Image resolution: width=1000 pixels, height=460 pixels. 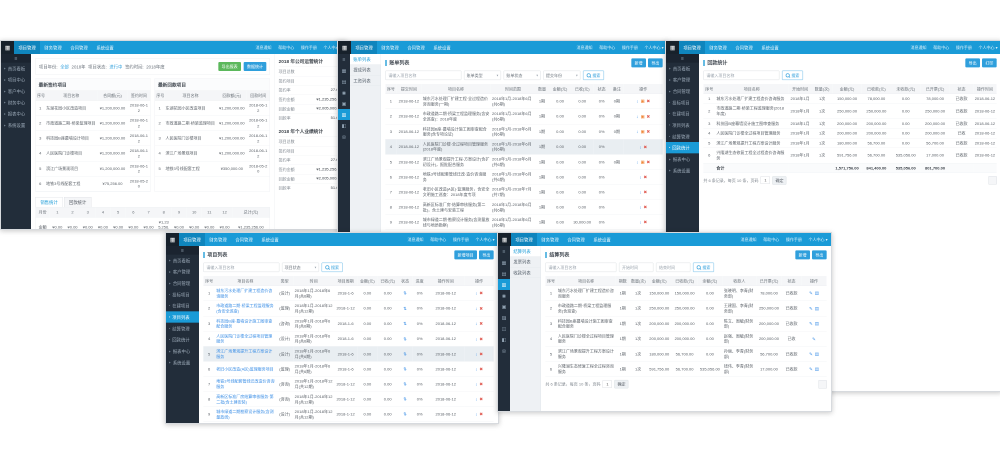 I want to click on finance-icon: ▥, so click(x=504, y=284).